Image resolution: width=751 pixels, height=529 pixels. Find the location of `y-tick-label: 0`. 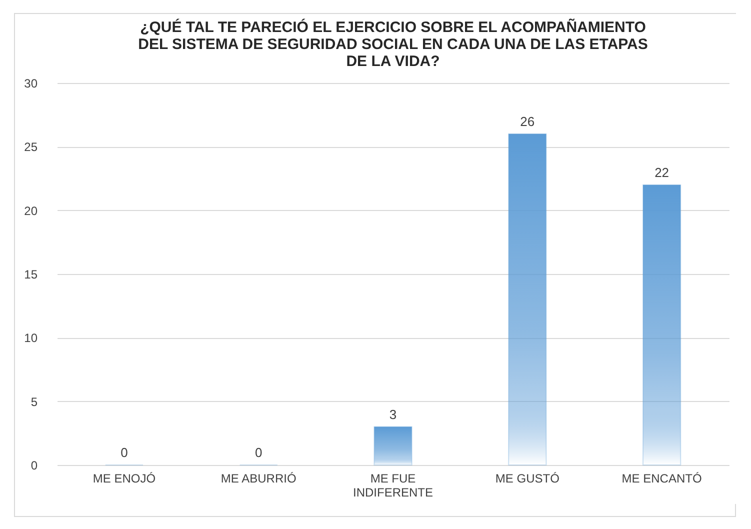

y-tick-label: 0 is located at coordinates (34, 465).